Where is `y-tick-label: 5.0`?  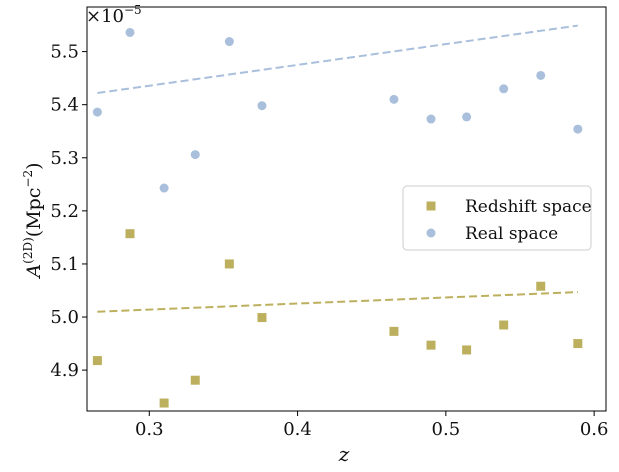
y-tick-label: 5.0 is located at coordinates (64, 317).